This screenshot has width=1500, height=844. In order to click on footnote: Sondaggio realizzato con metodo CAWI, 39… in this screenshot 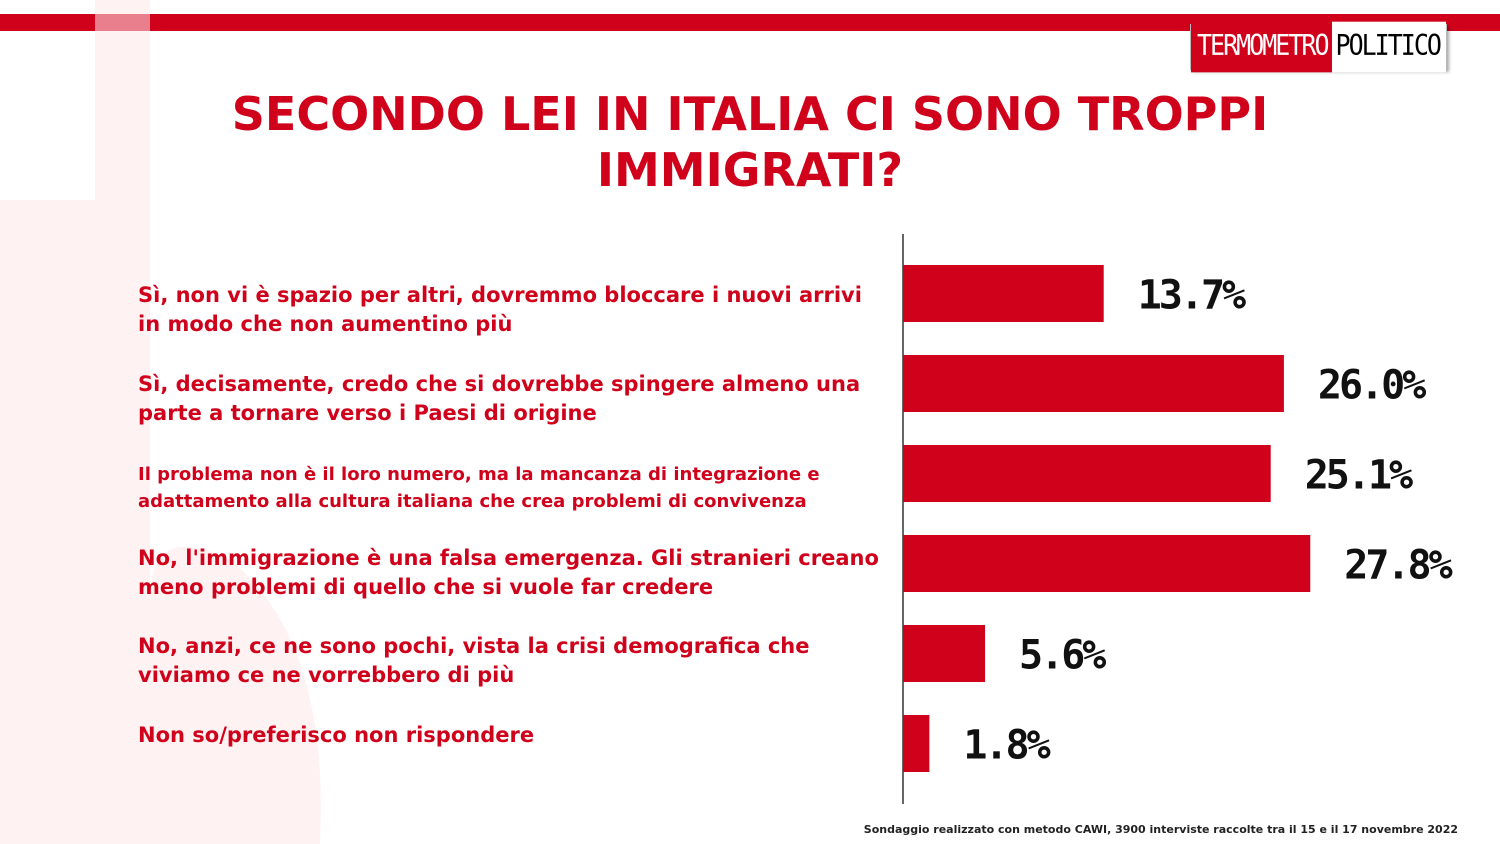, I will do `click(1160, 829)`.